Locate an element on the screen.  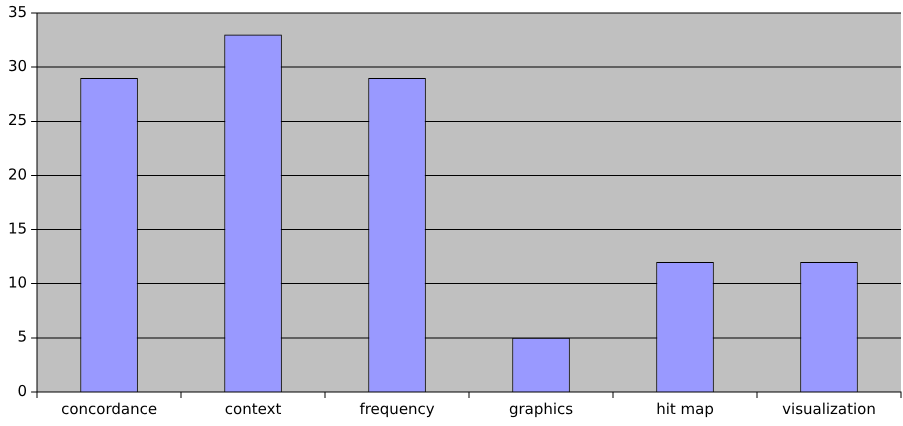
y-tick-label: 20 is located at coordinates (18, 174).